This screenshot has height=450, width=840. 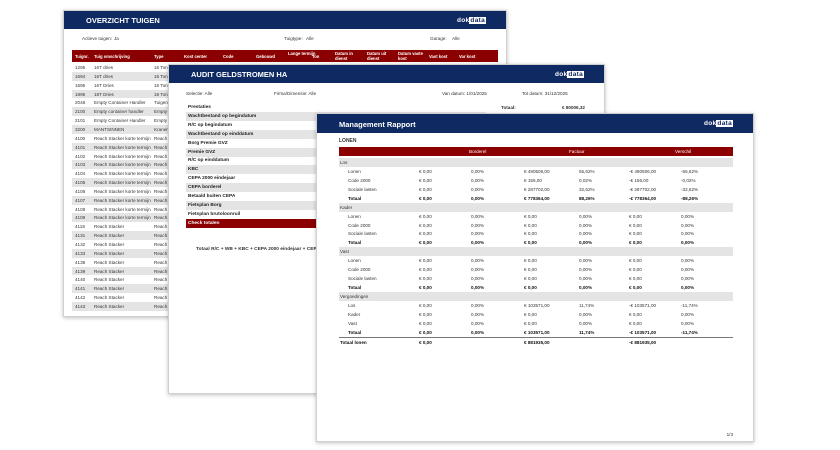 I want to click on table-row: 1695 16T Dries 16 Ton, so click(x=285, y=85).